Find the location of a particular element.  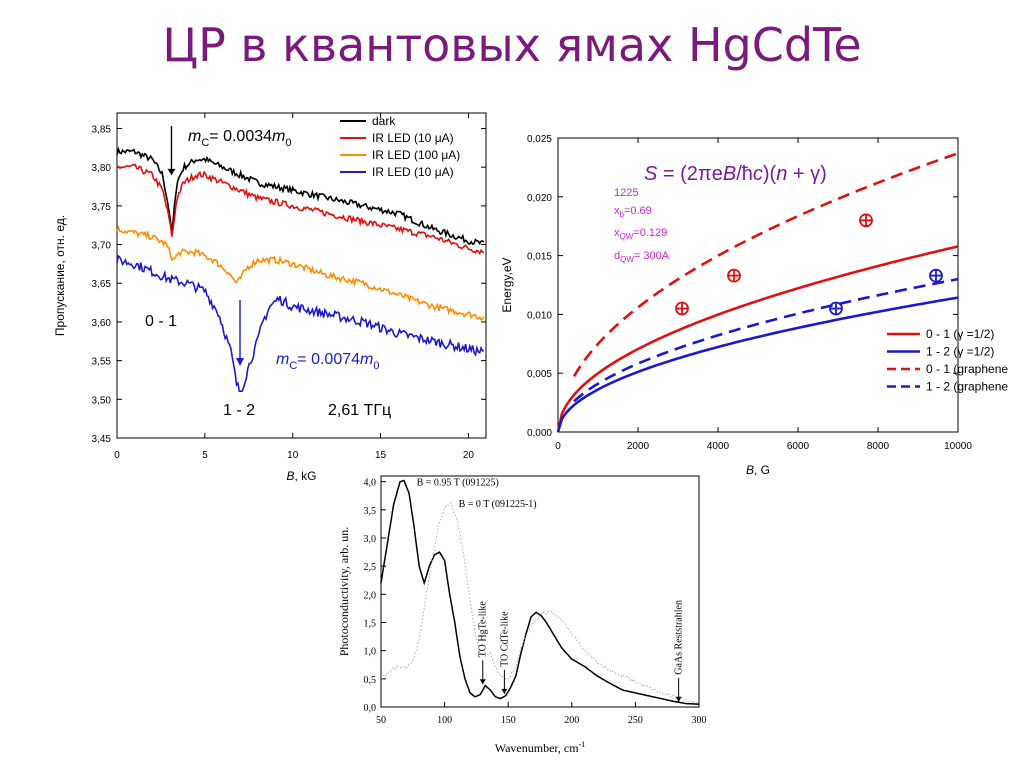

y-tick-label: 0,010 is located at coordinates (539, 315).